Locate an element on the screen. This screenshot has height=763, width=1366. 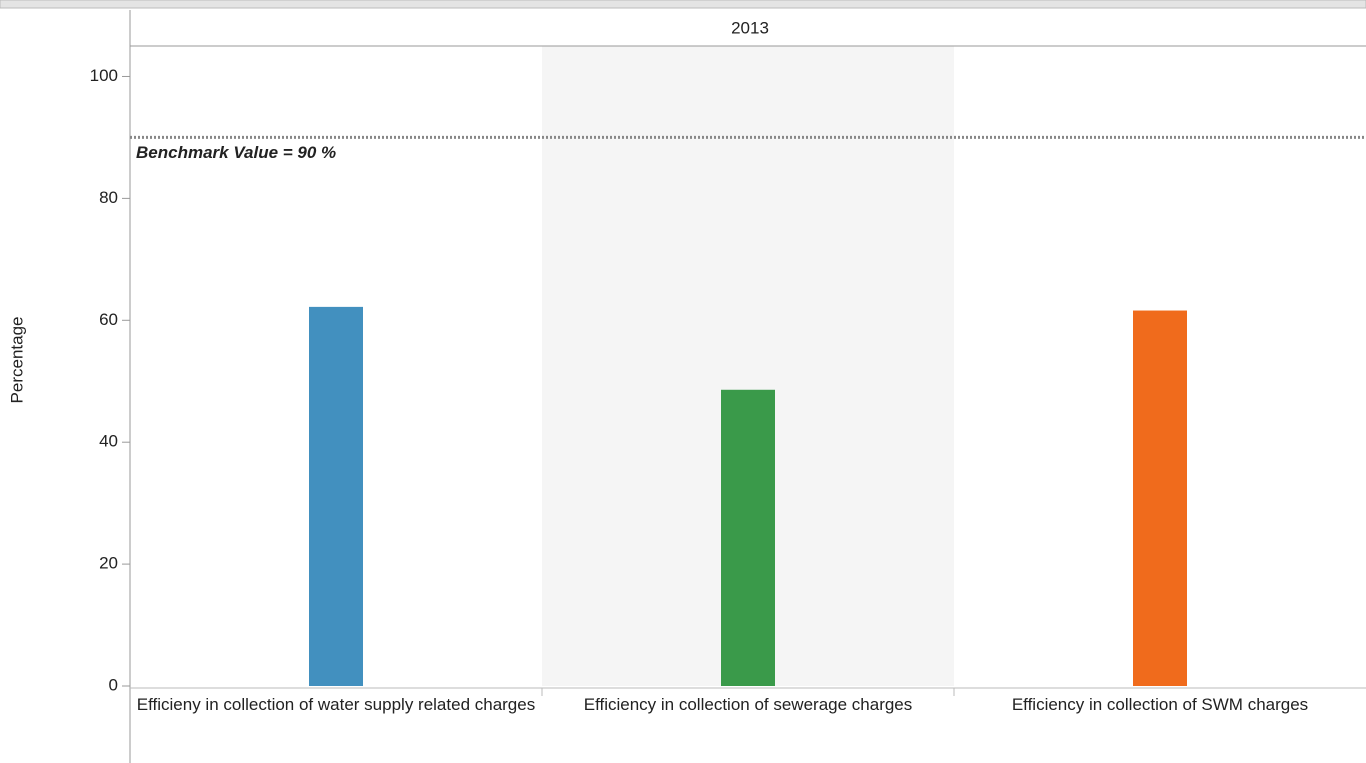
panel-header: 2013 is located at coordinates (750, 27).